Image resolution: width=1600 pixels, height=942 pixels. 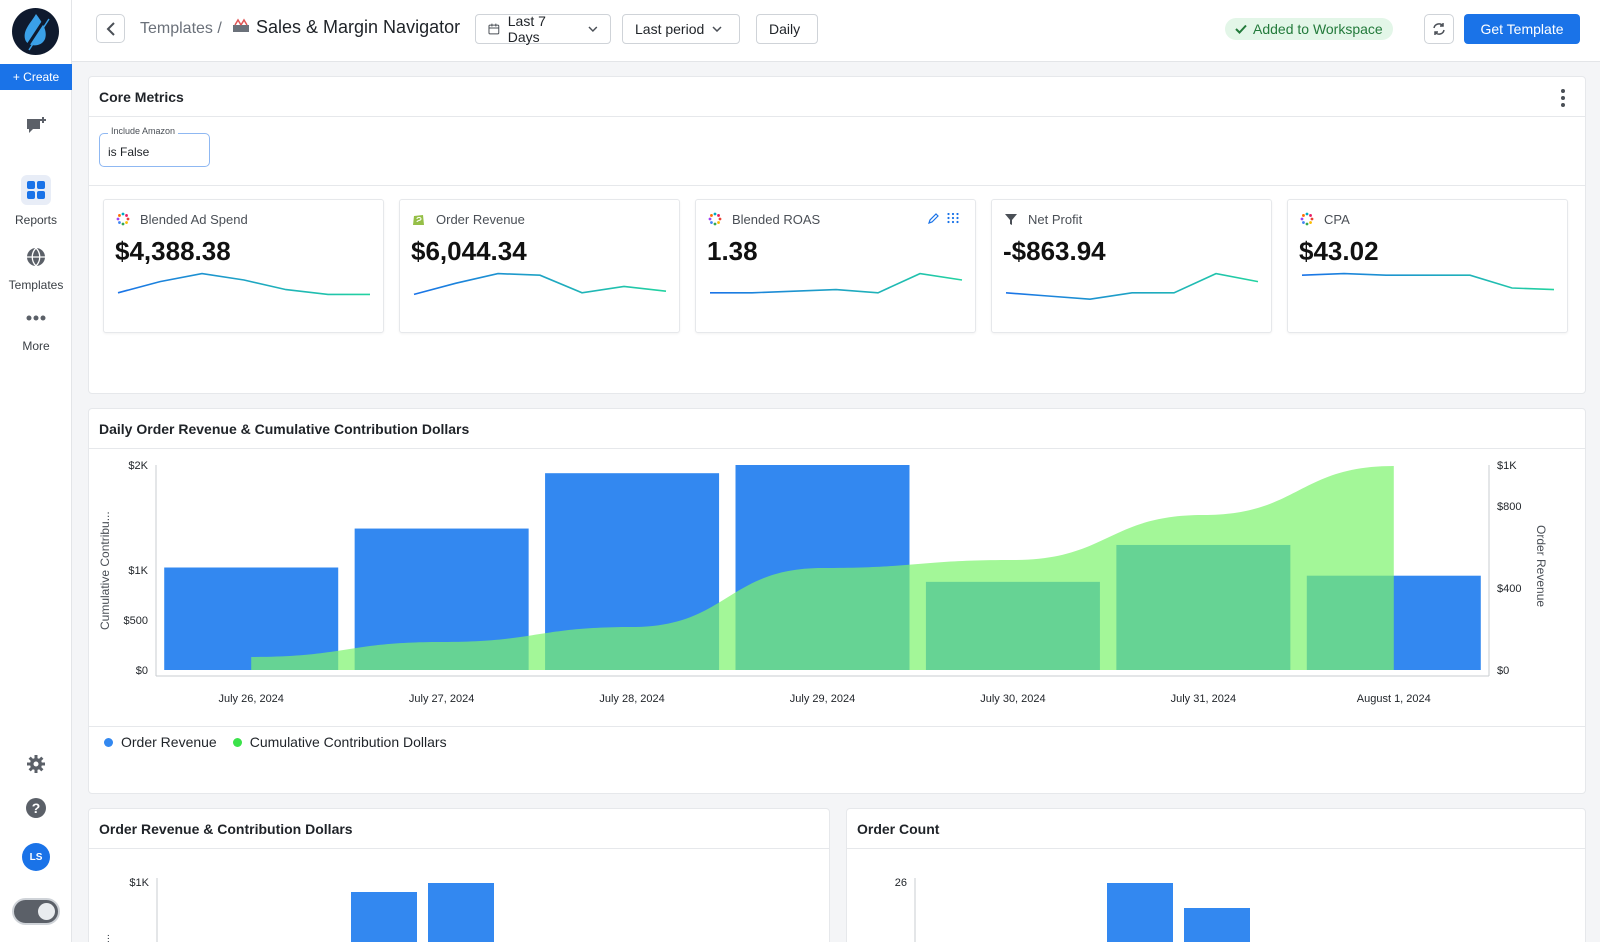 What do you see at coordinates (469, 251) in the screenshot?
I see `kpi-value: $6,044.34` at bounding box center [469, 251].